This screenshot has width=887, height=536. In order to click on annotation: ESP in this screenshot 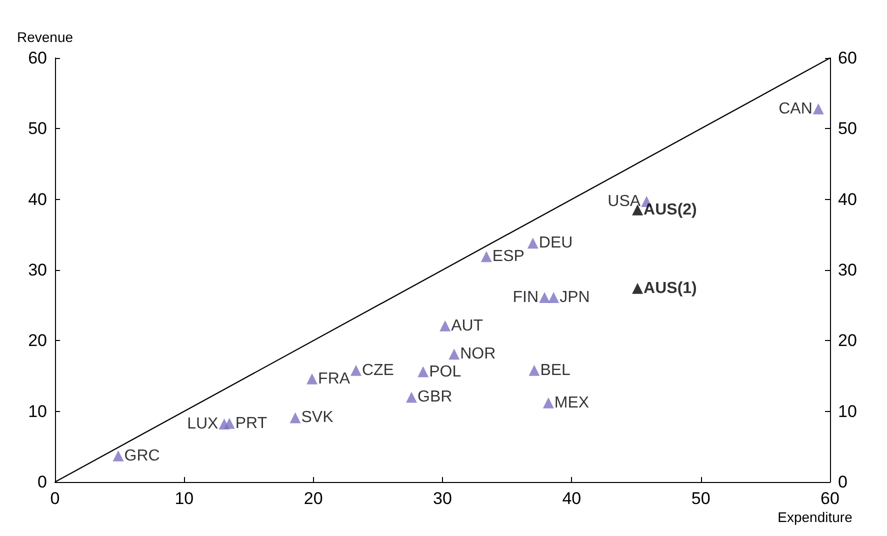, I will do `click(508, 257)`.